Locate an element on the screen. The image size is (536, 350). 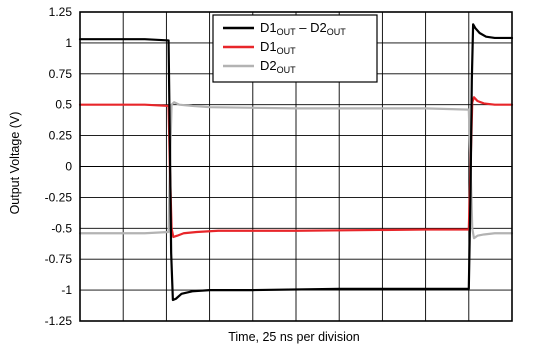
y-tick-label: -1.25 is located at coordinates (59, 321).